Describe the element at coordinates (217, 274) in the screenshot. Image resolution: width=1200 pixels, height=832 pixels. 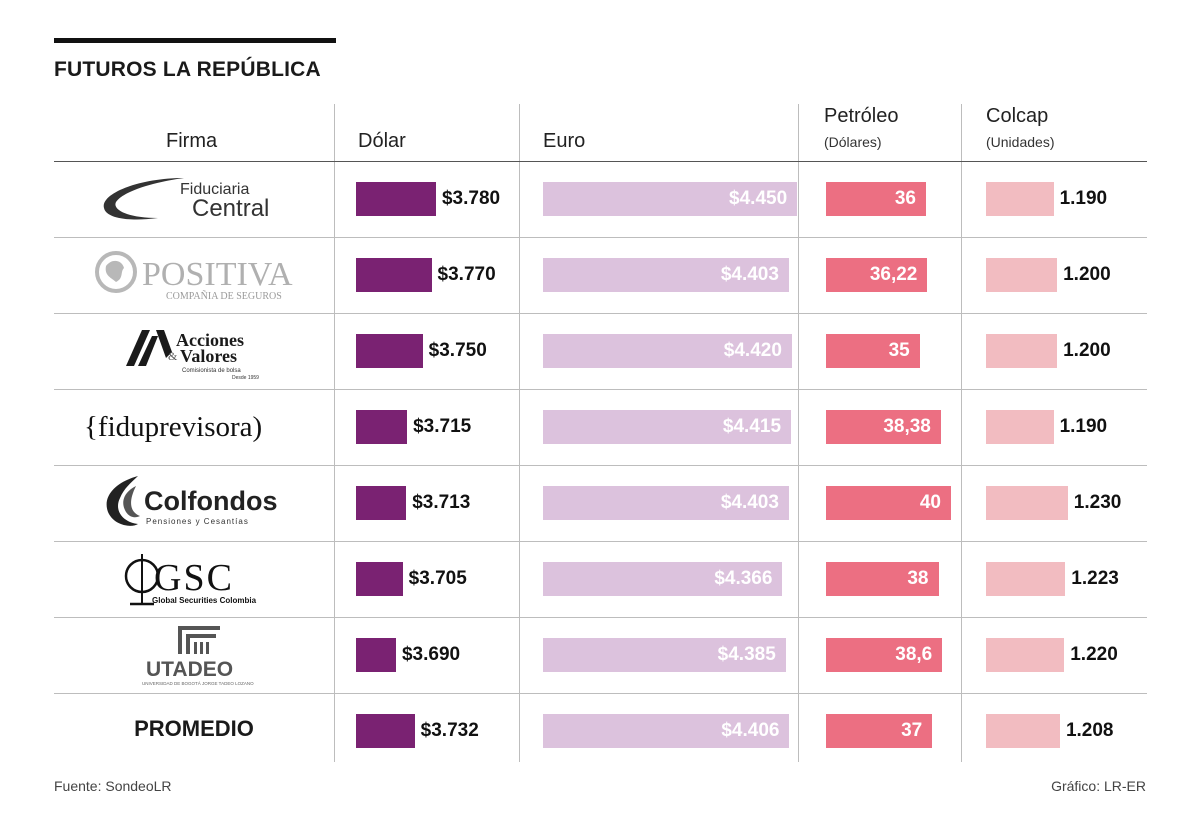
I see `logo-text: POSITIVA` at that location.